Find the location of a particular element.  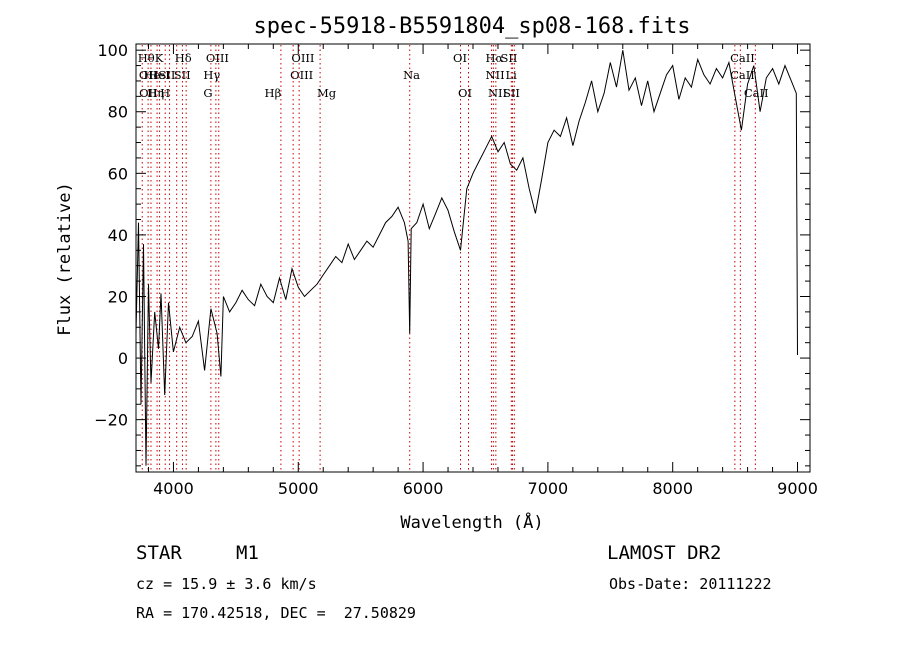

object-class: STAR is located at coordinates (159, 553).